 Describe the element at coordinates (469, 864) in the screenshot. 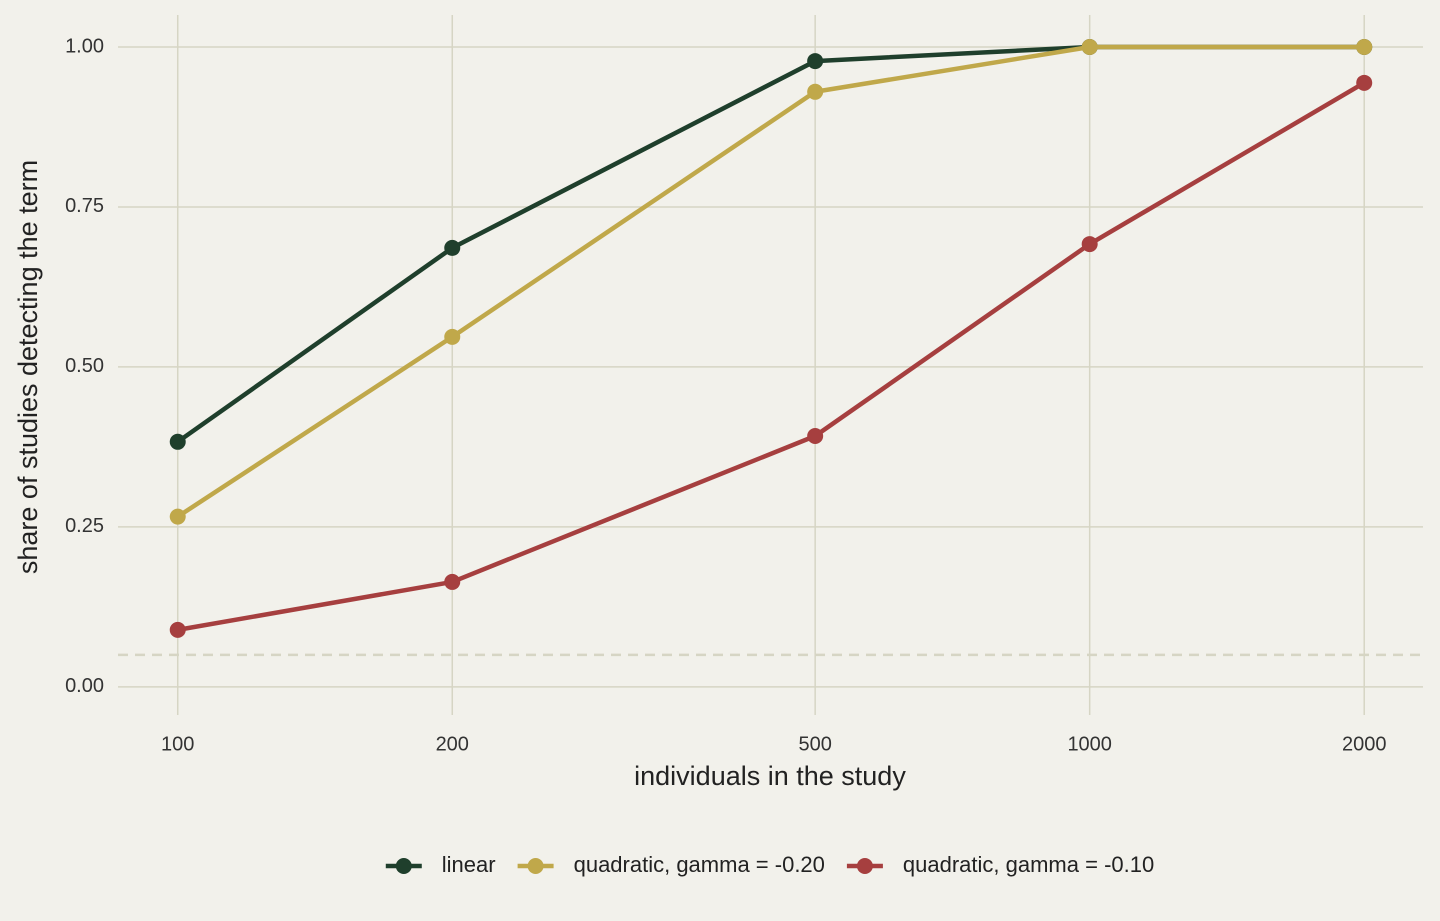

I see `legend-label: linear` at that location.